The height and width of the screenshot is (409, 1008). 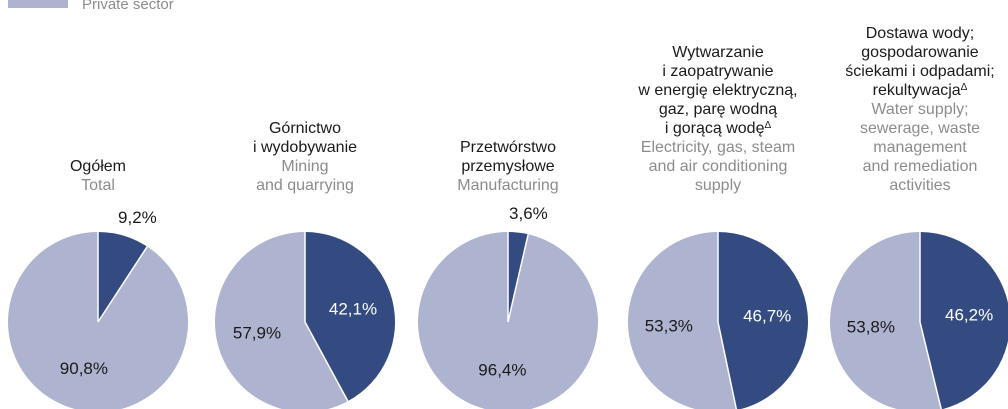 I want to click on data-label-public: 9,2%, so click(x=137, y=217).